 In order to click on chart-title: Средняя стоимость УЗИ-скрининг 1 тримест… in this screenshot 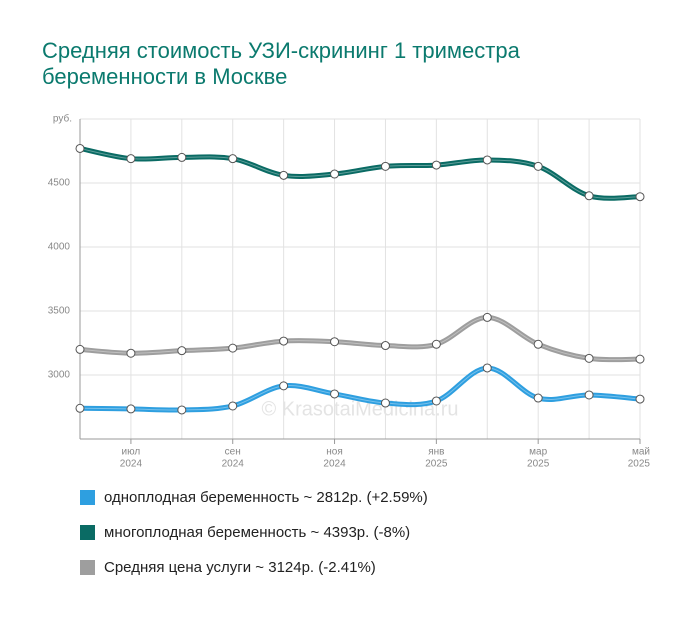, I will do `click(281, 50)`.